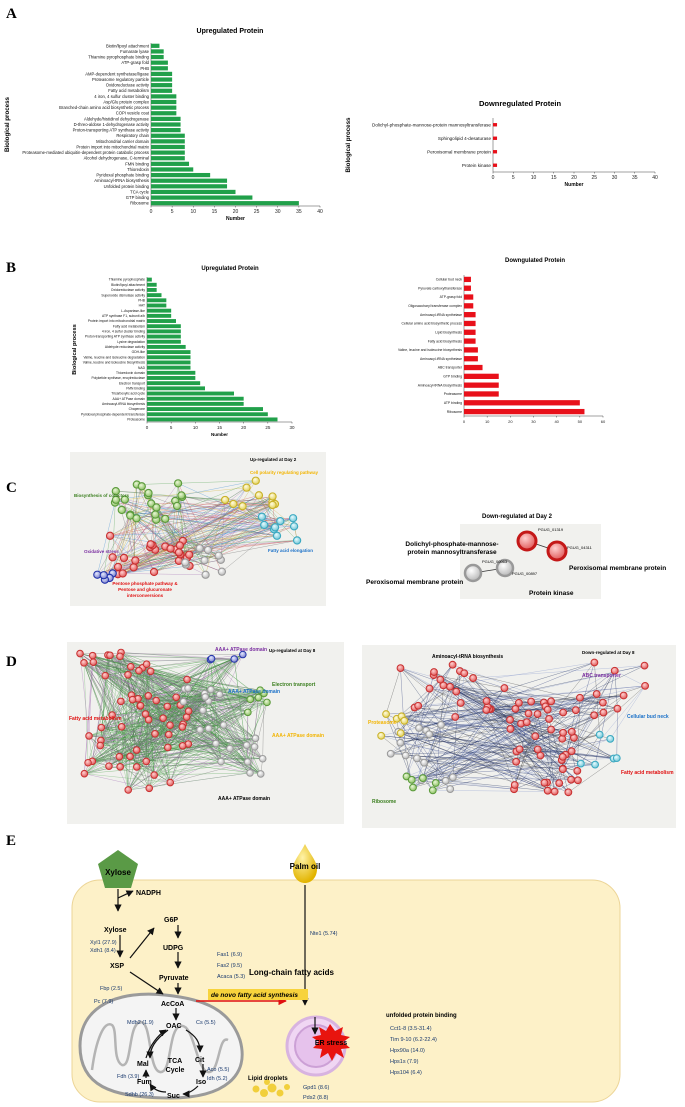  I want to click on label-dpm-2: protein mannosyltransferase, so click(452, 552).